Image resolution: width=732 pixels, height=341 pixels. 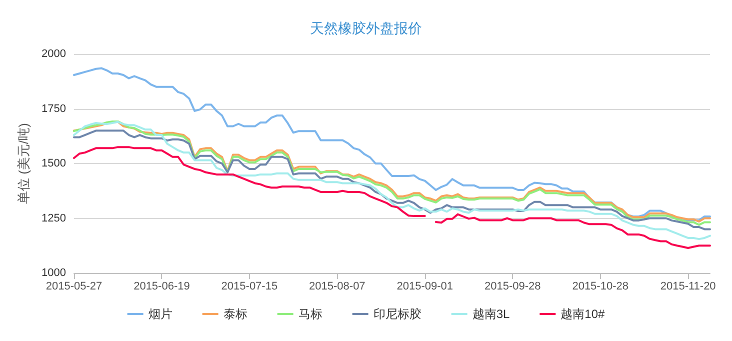 What do you see at coordinates (54, 218) in the screenshot?
I see `y-tick-label: 1250` at bounding box center [54, 218].